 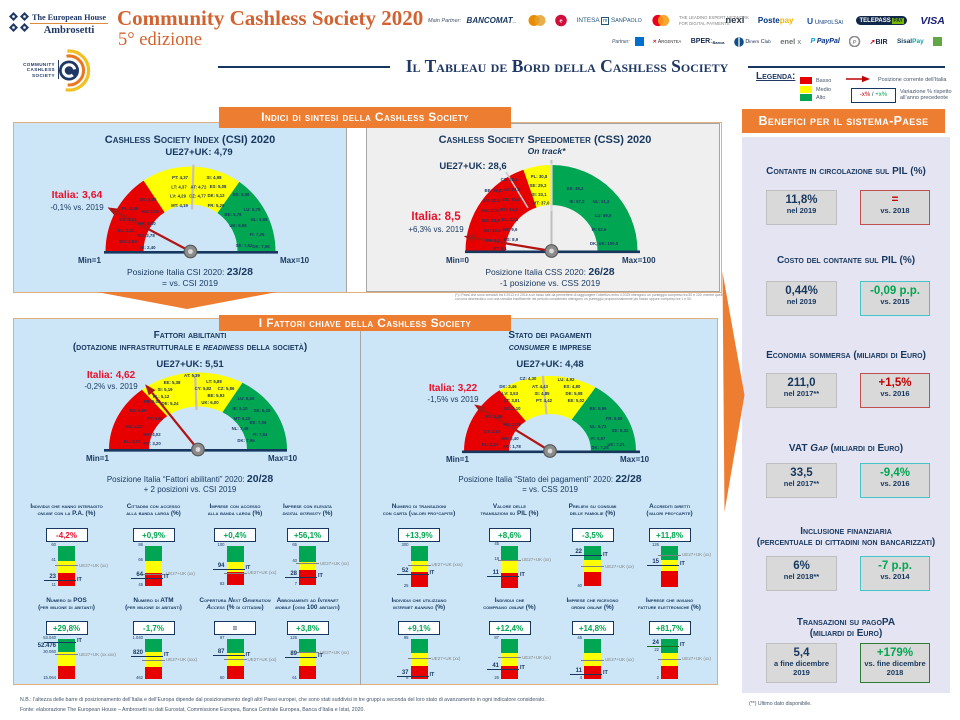 What do you see at coordinates (855, 43) in the screenshot?
I see `svg-text: P` at bounding box center [855, 43].